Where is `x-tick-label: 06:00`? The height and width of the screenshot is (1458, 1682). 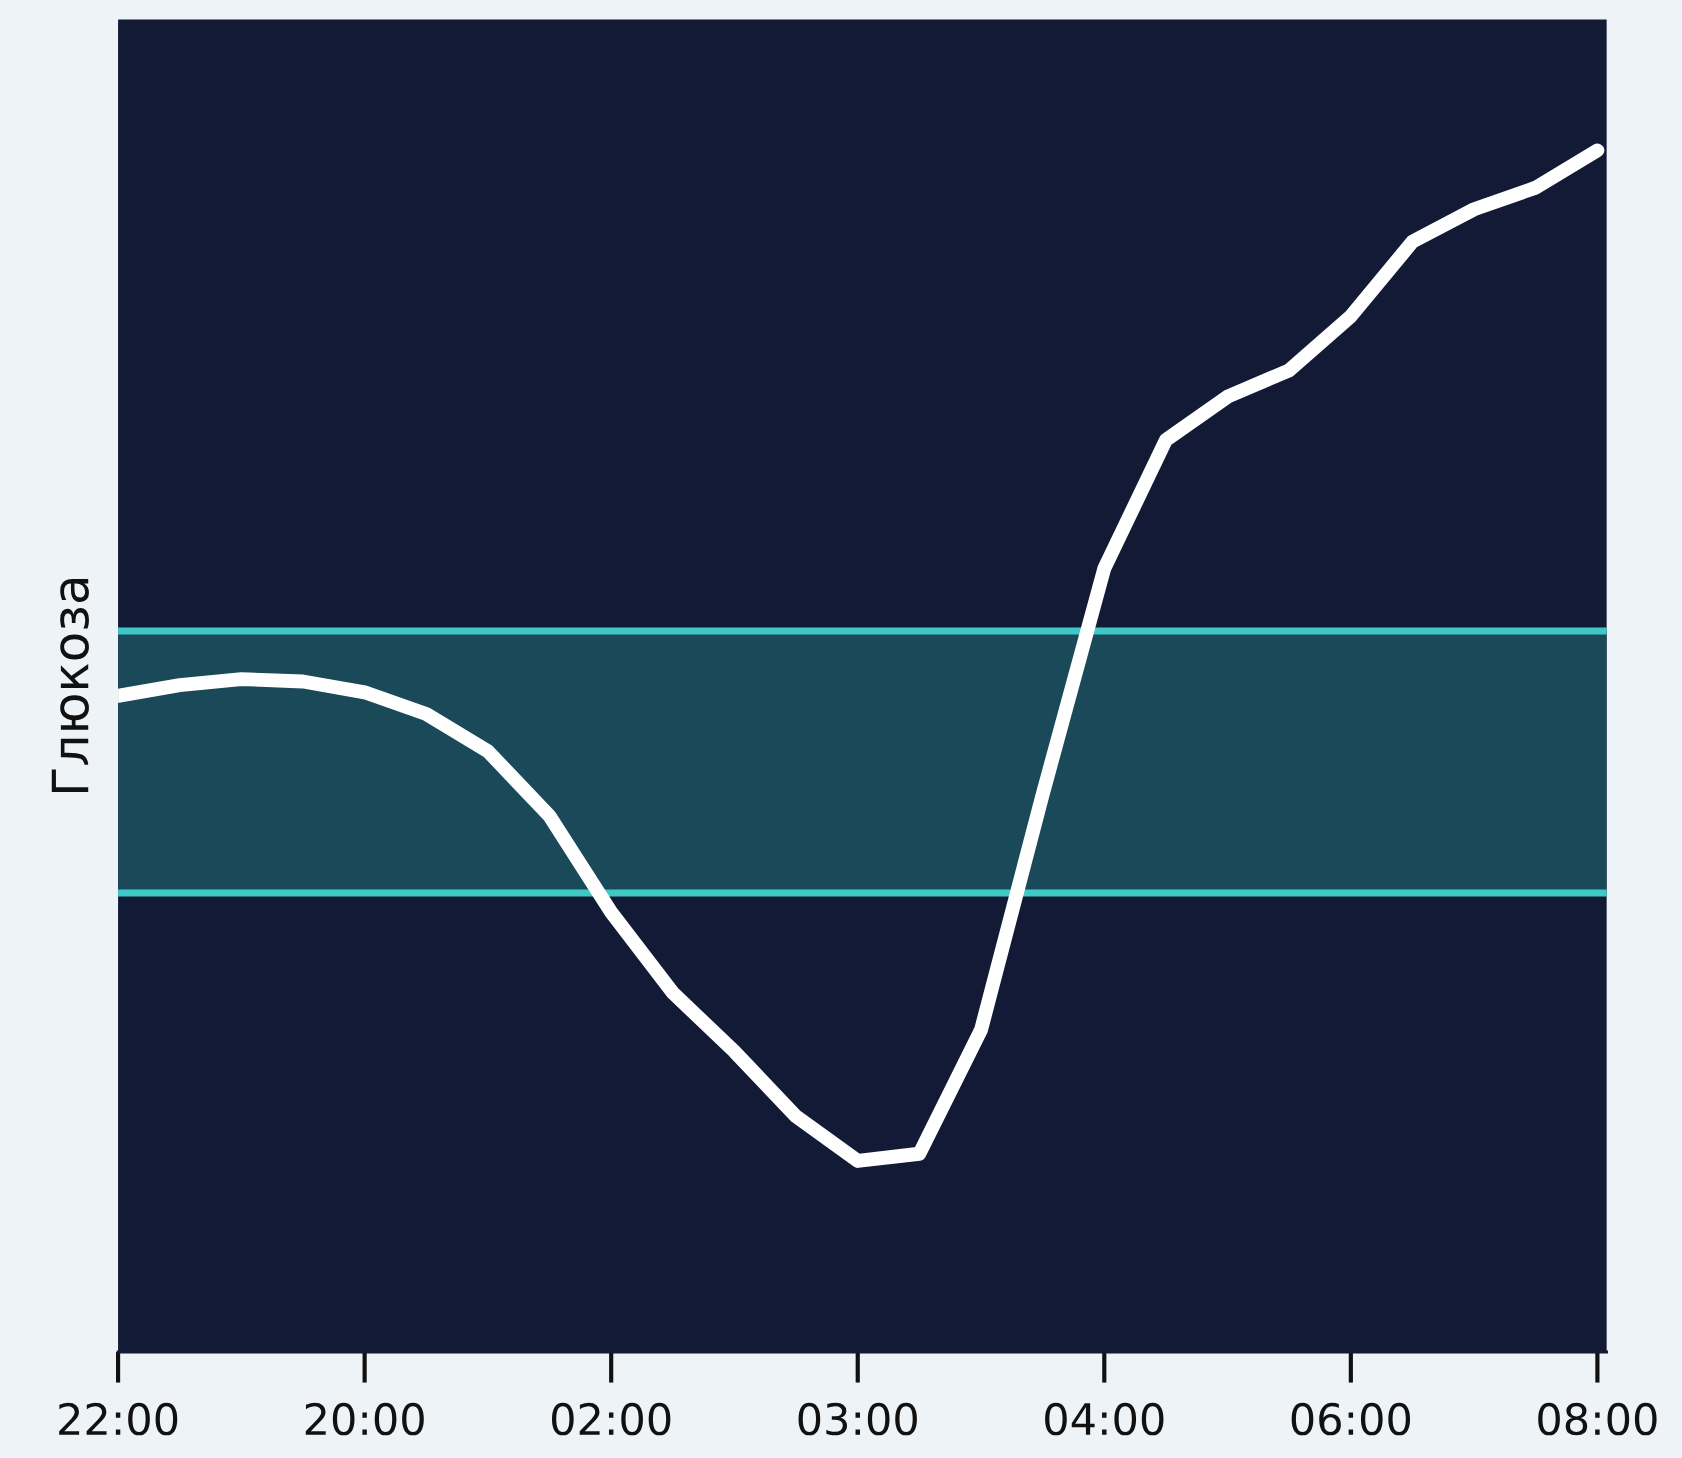
x-tick-label: 06:00 is located at coordinates (1351, 1419).